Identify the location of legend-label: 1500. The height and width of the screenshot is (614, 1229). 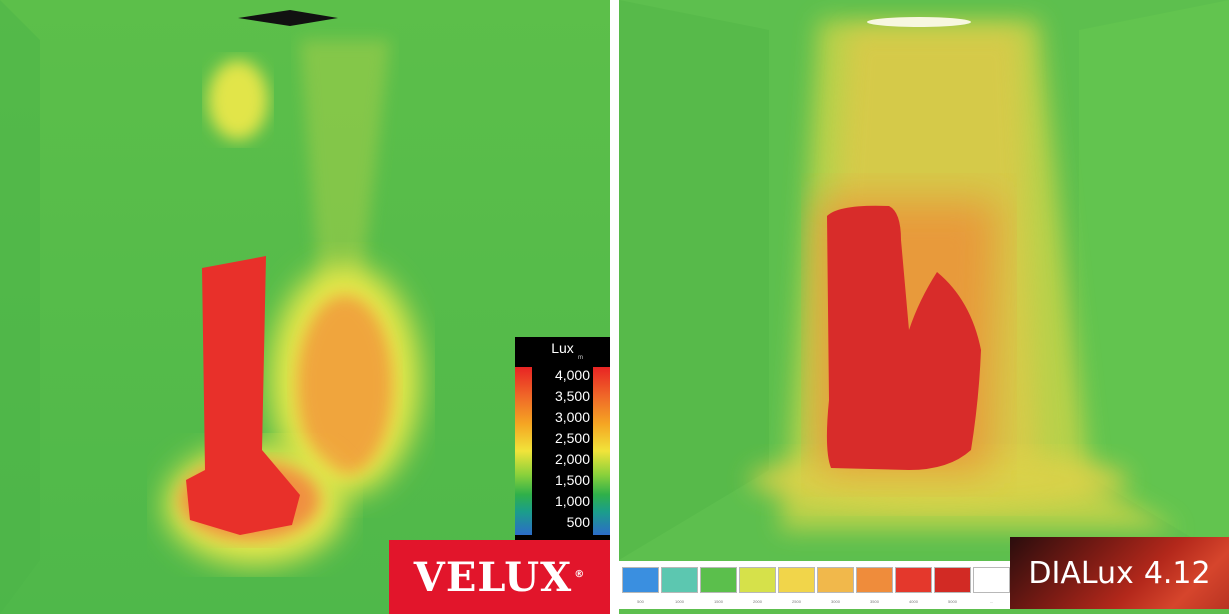
(718, 601).